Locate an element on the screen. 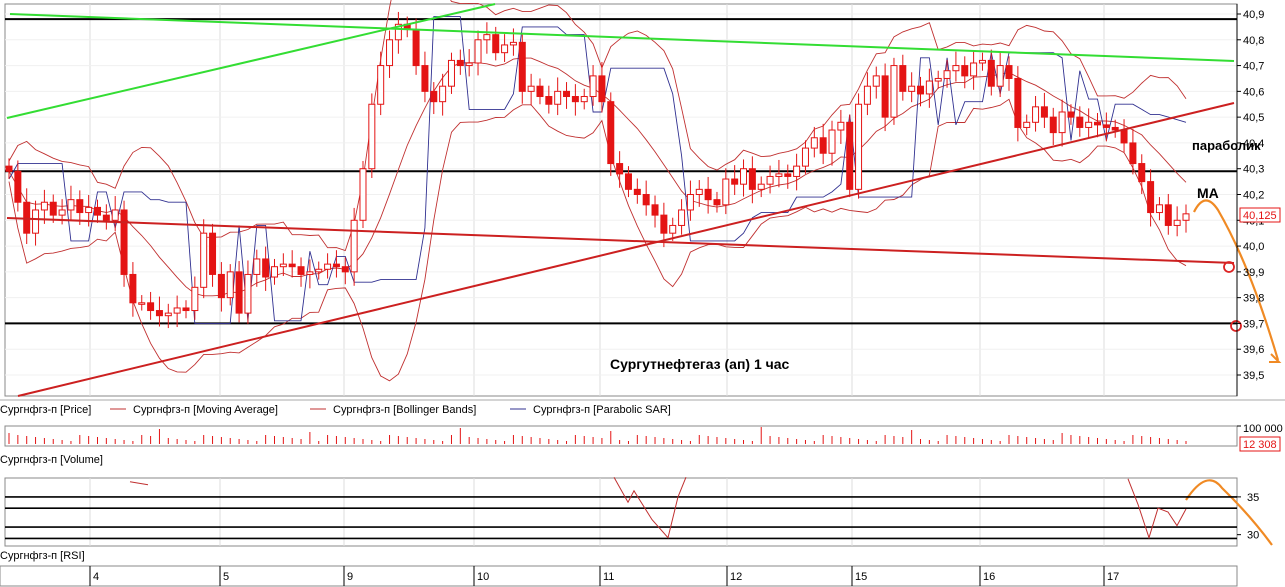 The width and height of the screenshot is (1285, 587). annotation-parabolic: параболик is located at coordinates (1226, 145).